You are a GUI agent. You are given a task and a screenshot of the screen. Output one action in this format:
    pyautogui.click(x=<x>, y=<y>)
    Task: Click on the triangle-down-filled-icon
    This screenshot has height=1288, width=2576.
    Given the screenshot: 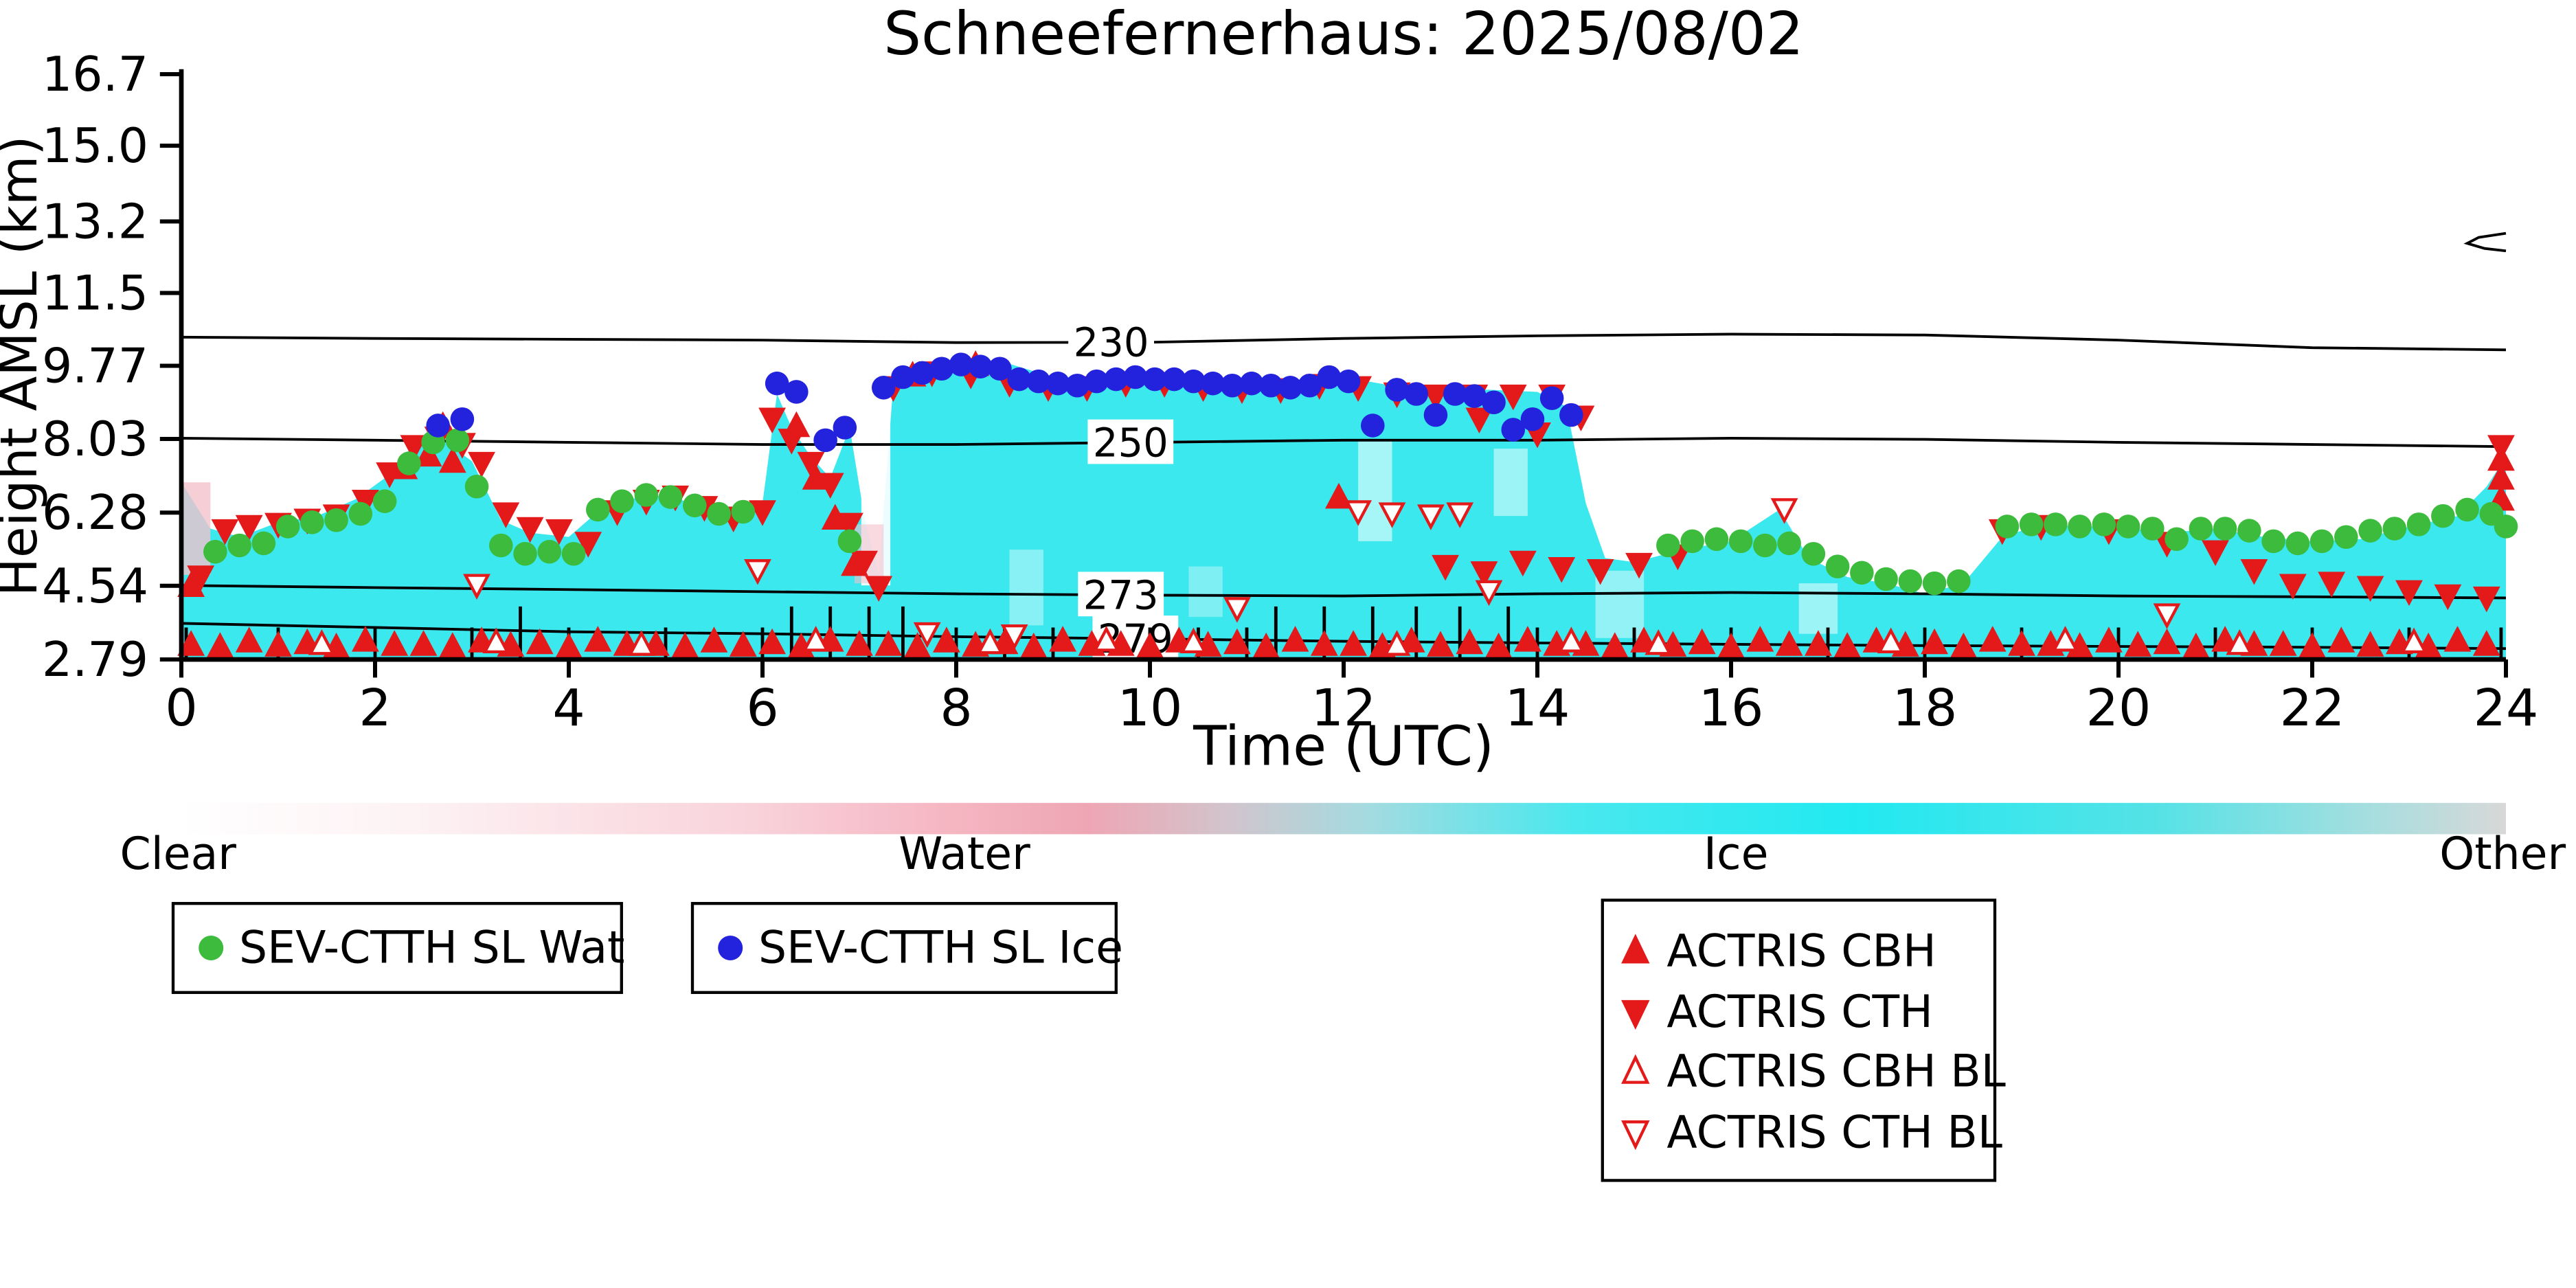 What is the action you would take?
    pyautogui.click(x=1635, y=1014)
    